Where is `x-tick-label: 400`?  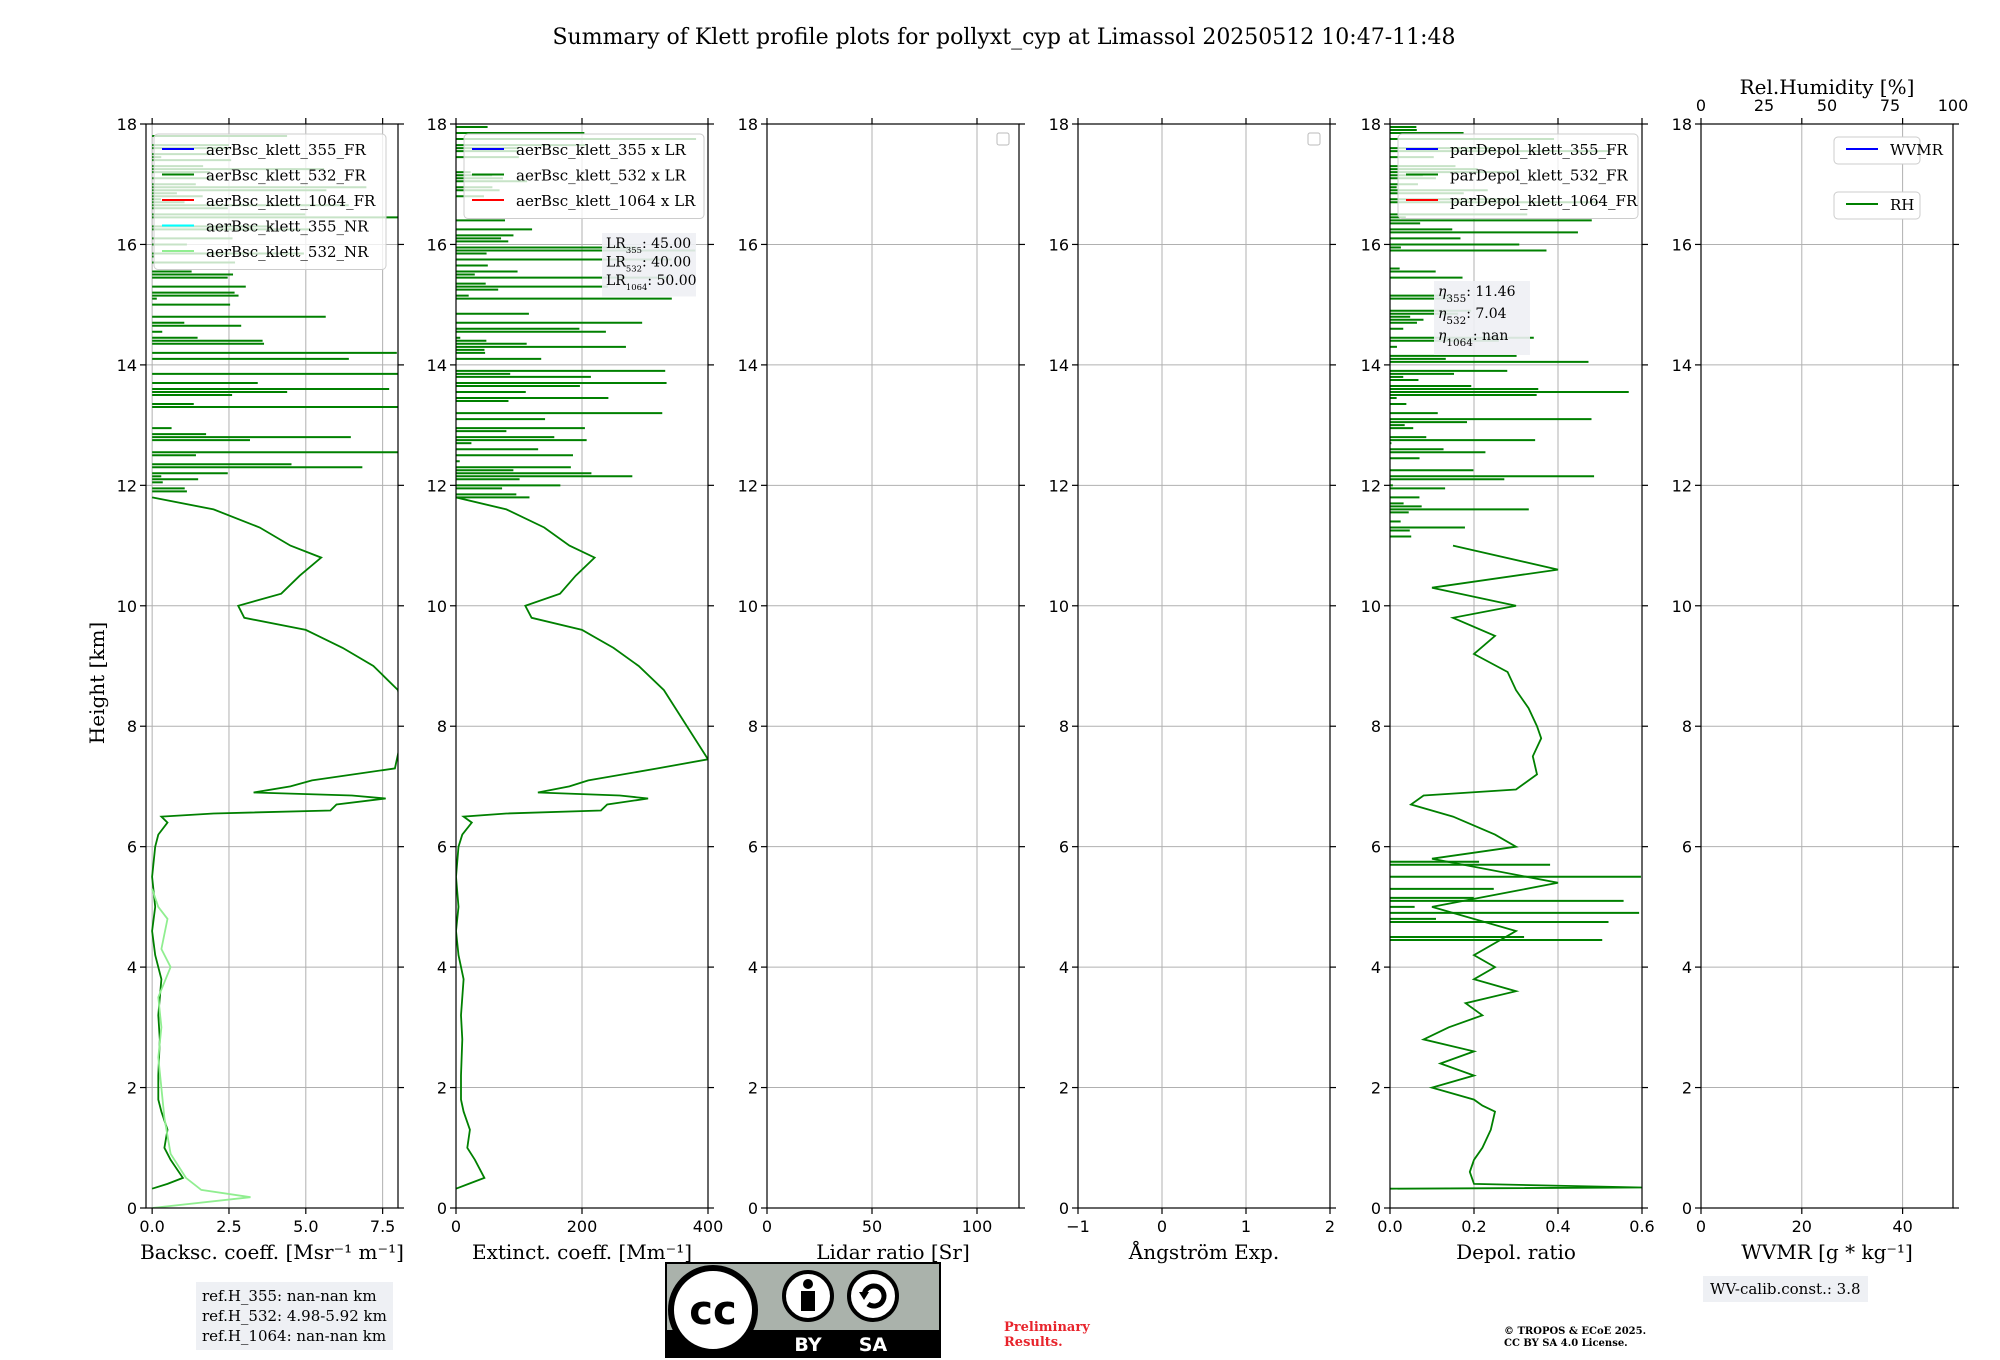
x-tick-label: 400 is located at coordinates (708, 1226).